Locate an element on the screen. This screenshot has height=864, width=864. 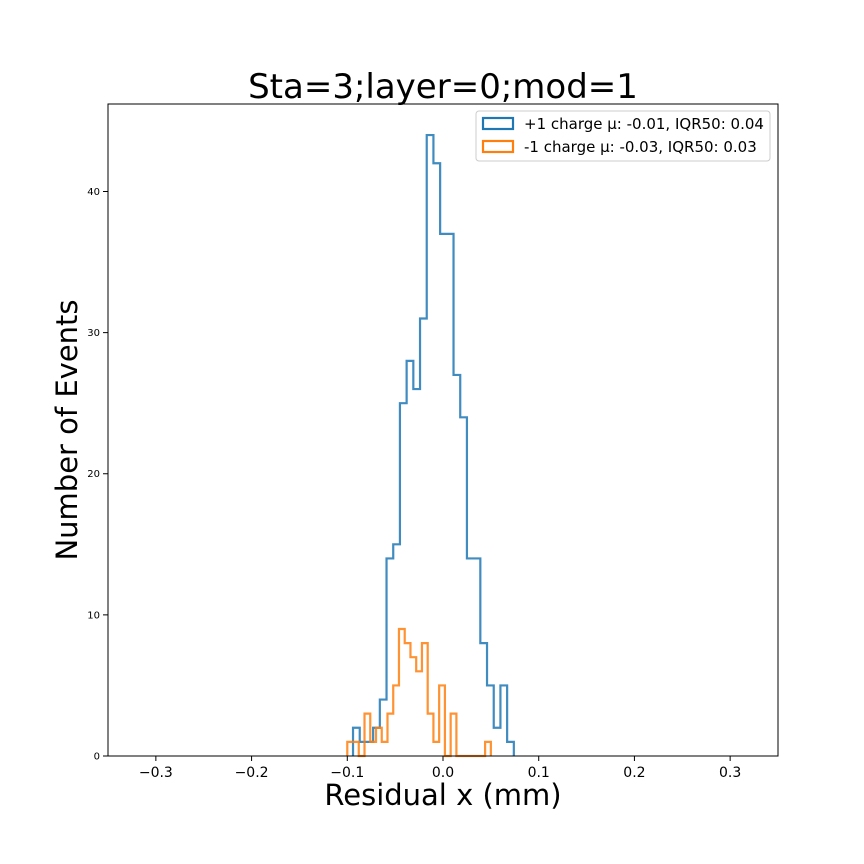
x-tick-label: −0.2 is located at coordinates (252, 773).